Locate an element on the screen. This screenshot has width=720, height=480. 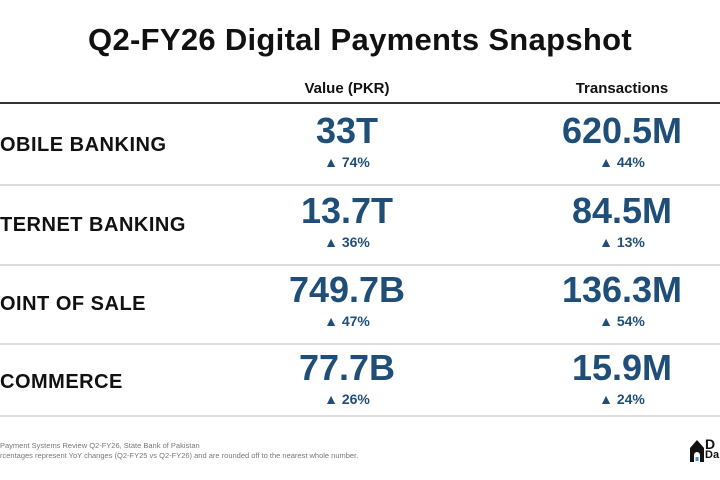
transactions-figure: 620.5M is located at coordinates (622, 130).